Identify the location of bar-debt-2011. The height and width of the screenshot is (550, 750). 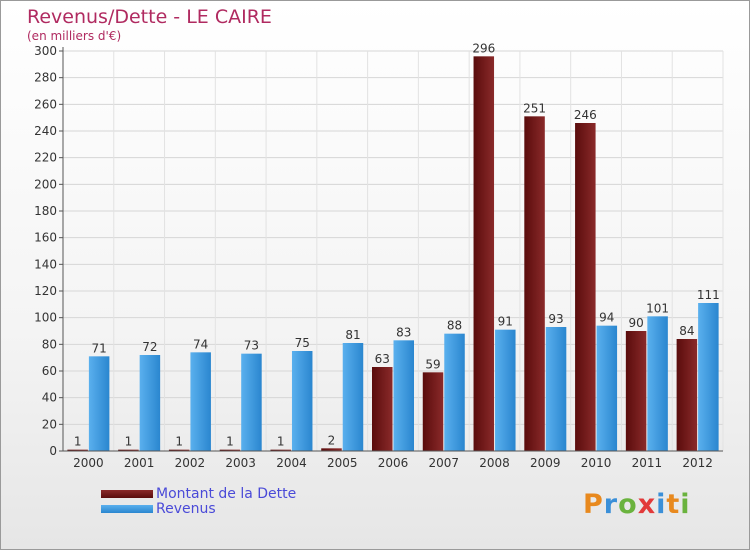
(636, 391).